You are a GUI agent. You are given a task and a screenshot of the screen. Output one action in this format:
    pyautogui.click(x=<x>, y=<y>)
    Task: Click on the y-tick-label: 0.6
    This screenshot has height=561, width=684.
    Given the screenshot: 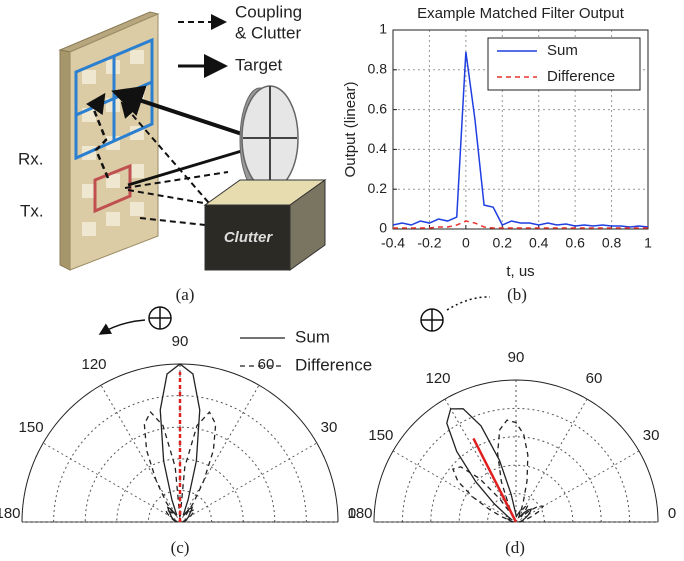 What is the action you would take?
    pyautogui.click(x=378, y=108)
    